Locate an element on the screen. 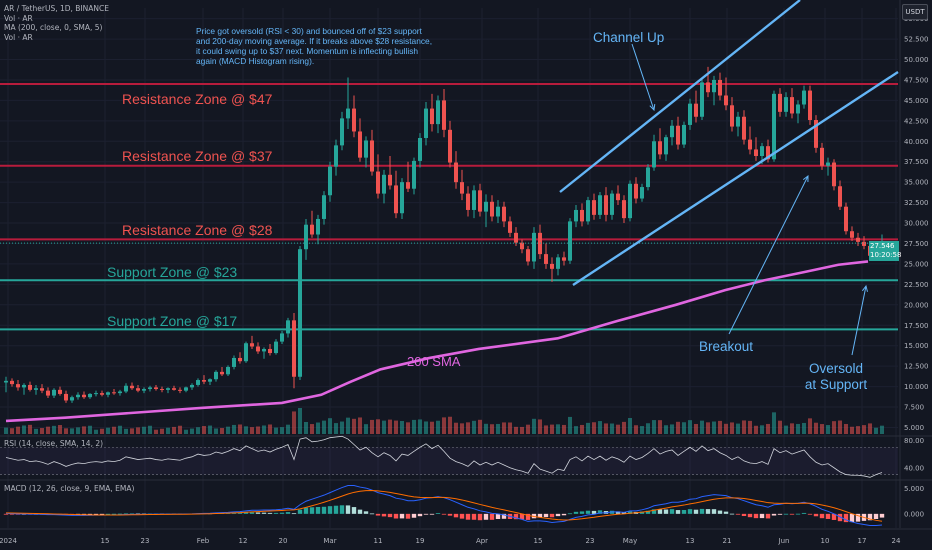  resistance-47-label: Resistance Zone @ $47 is located at coordinates (197, 99).